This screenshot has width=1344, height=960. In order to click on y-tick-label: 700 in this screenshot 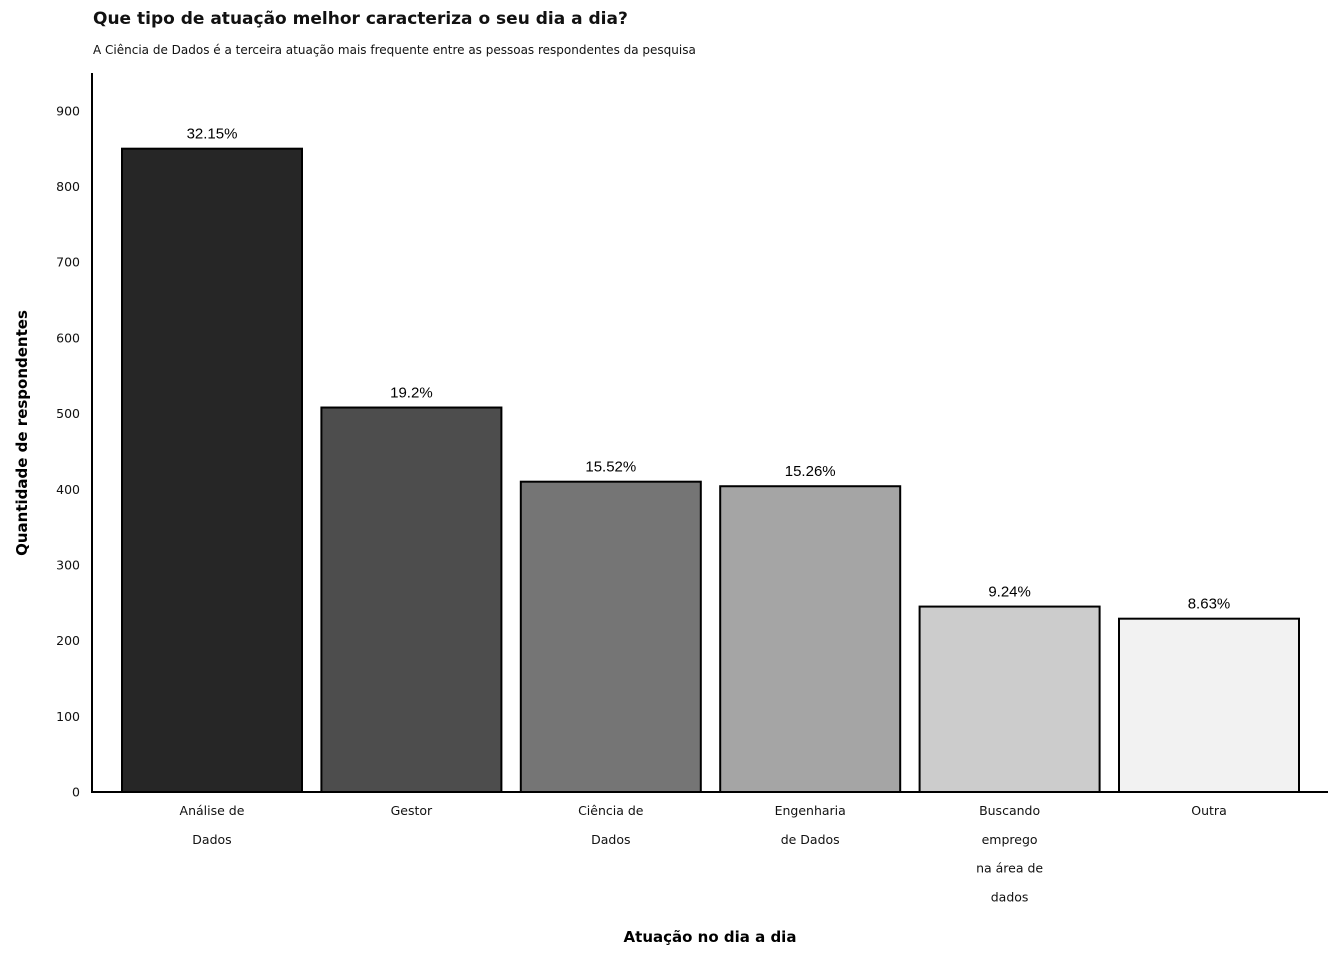, I will do `click(68, 262)`.